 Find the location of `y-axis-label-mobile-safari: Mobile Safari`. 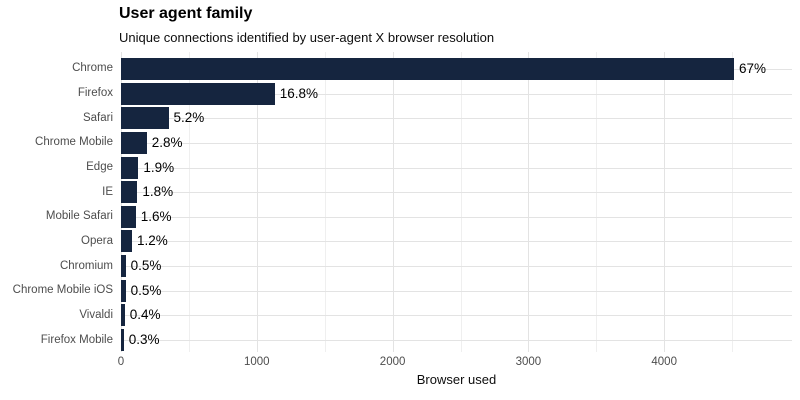

y-axis-label-mobile-safari: Mobile Safari is located at coordinates (79, 216).